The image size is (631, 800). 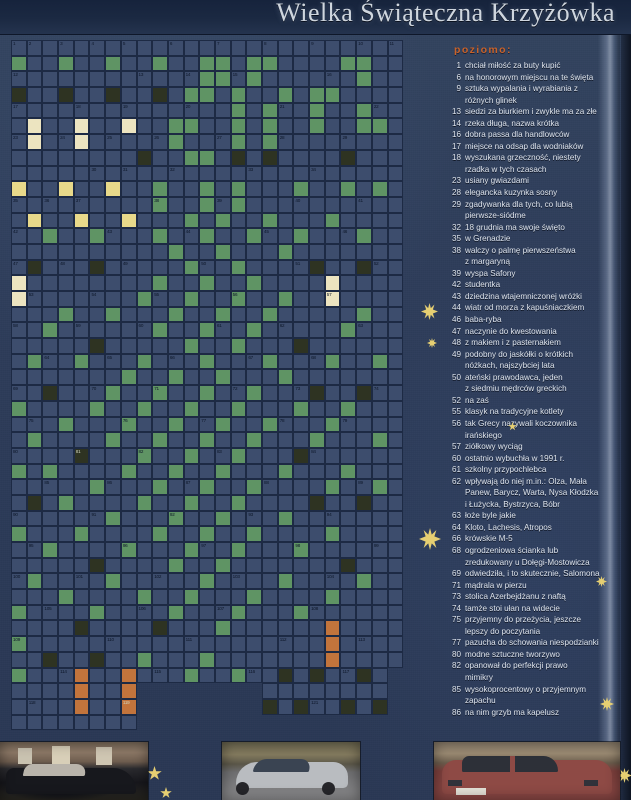 I want to click on grid-cell: 121, so click(x=317, y=706).